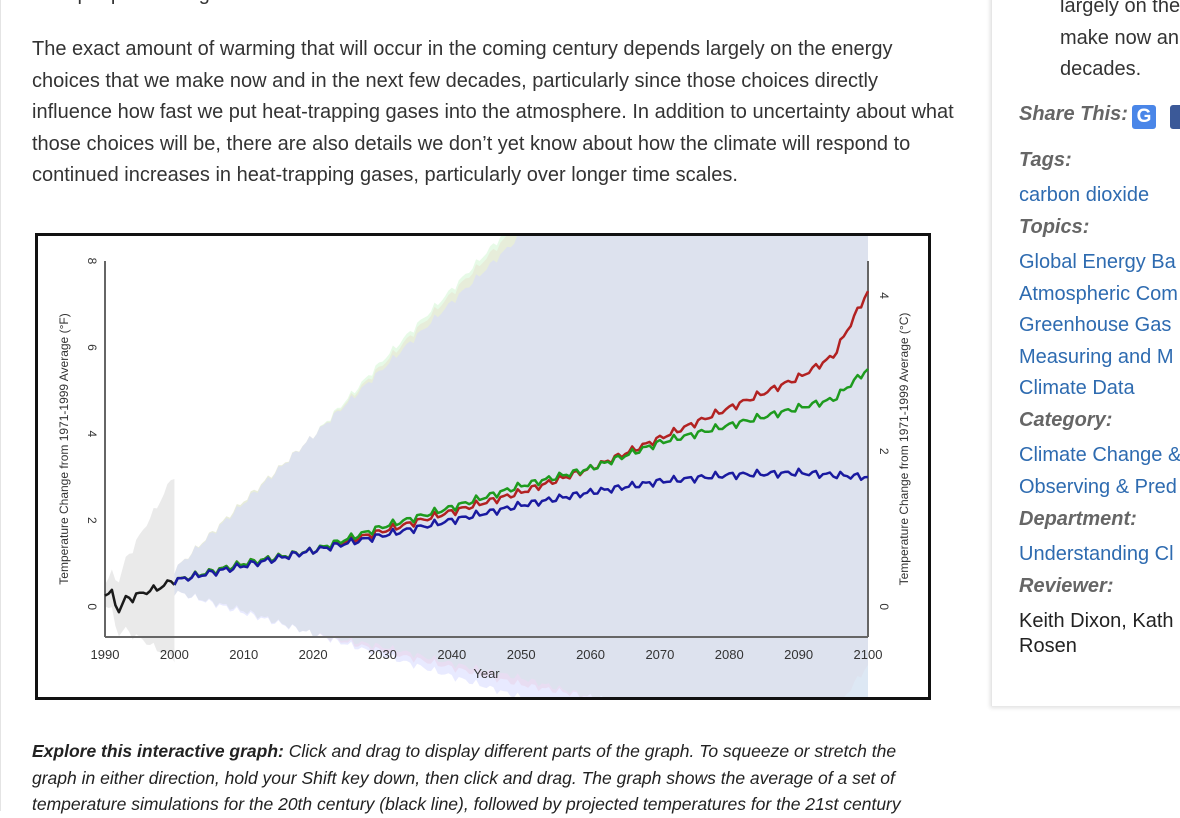 The height and width of the screenshot is (818, 1180). What do you see at coordinates (884, 606) in the screenshot?
I see `y-tick-label-right: 0` at bounding box center [884, 606].